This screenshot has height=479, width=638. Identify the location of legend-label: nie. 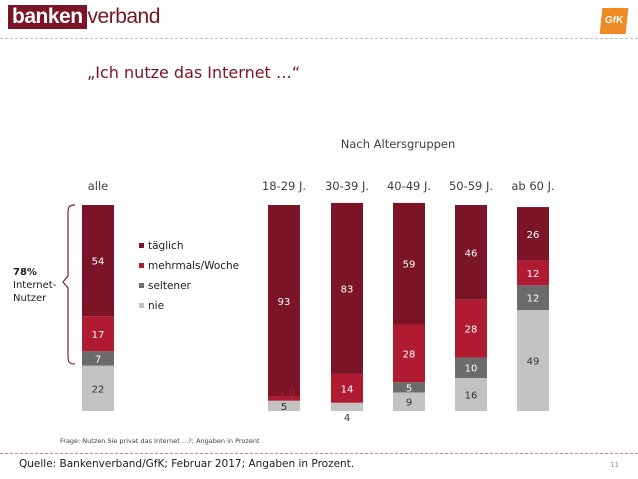
(156, 306).